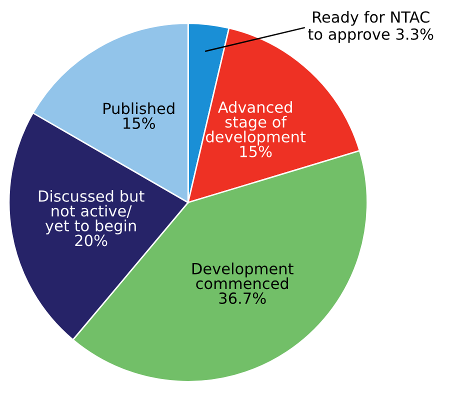  What do you see at coordinates (91, 240) in the screenshot?
I see `data-label: 20%` at bounding box center [91, 240].